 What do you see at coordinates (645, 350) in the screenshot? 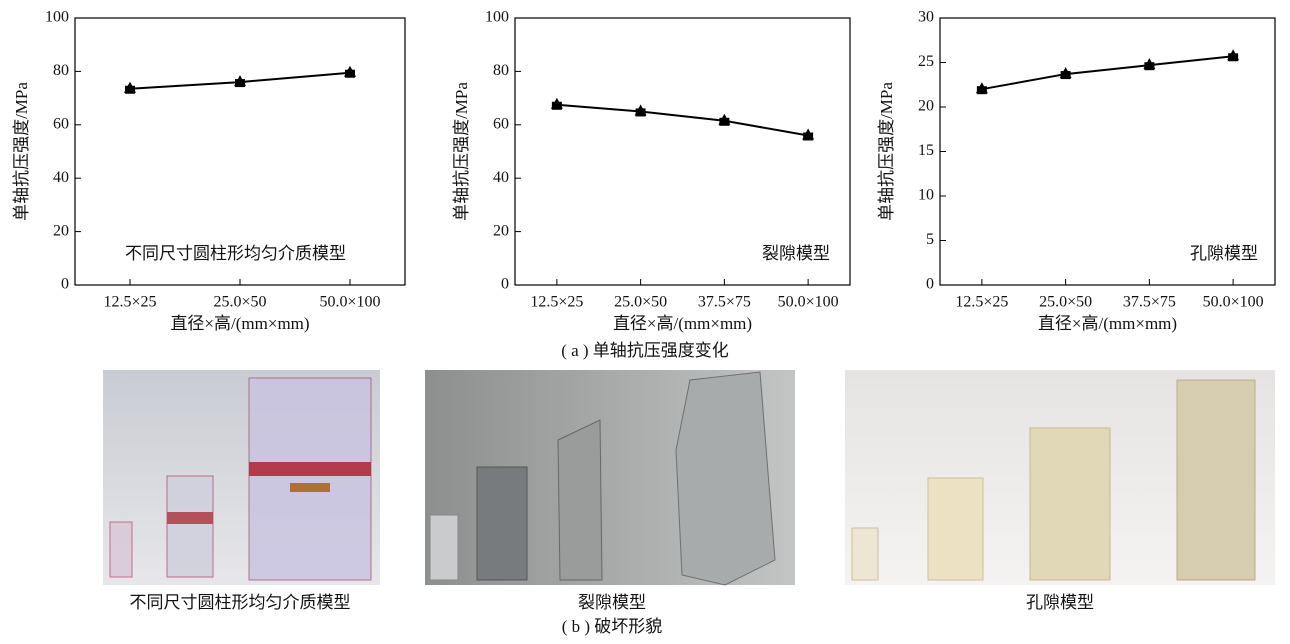
I see `caption-a: ( a ) 单轴抗压强度变化` at bounding box center [645, 350].